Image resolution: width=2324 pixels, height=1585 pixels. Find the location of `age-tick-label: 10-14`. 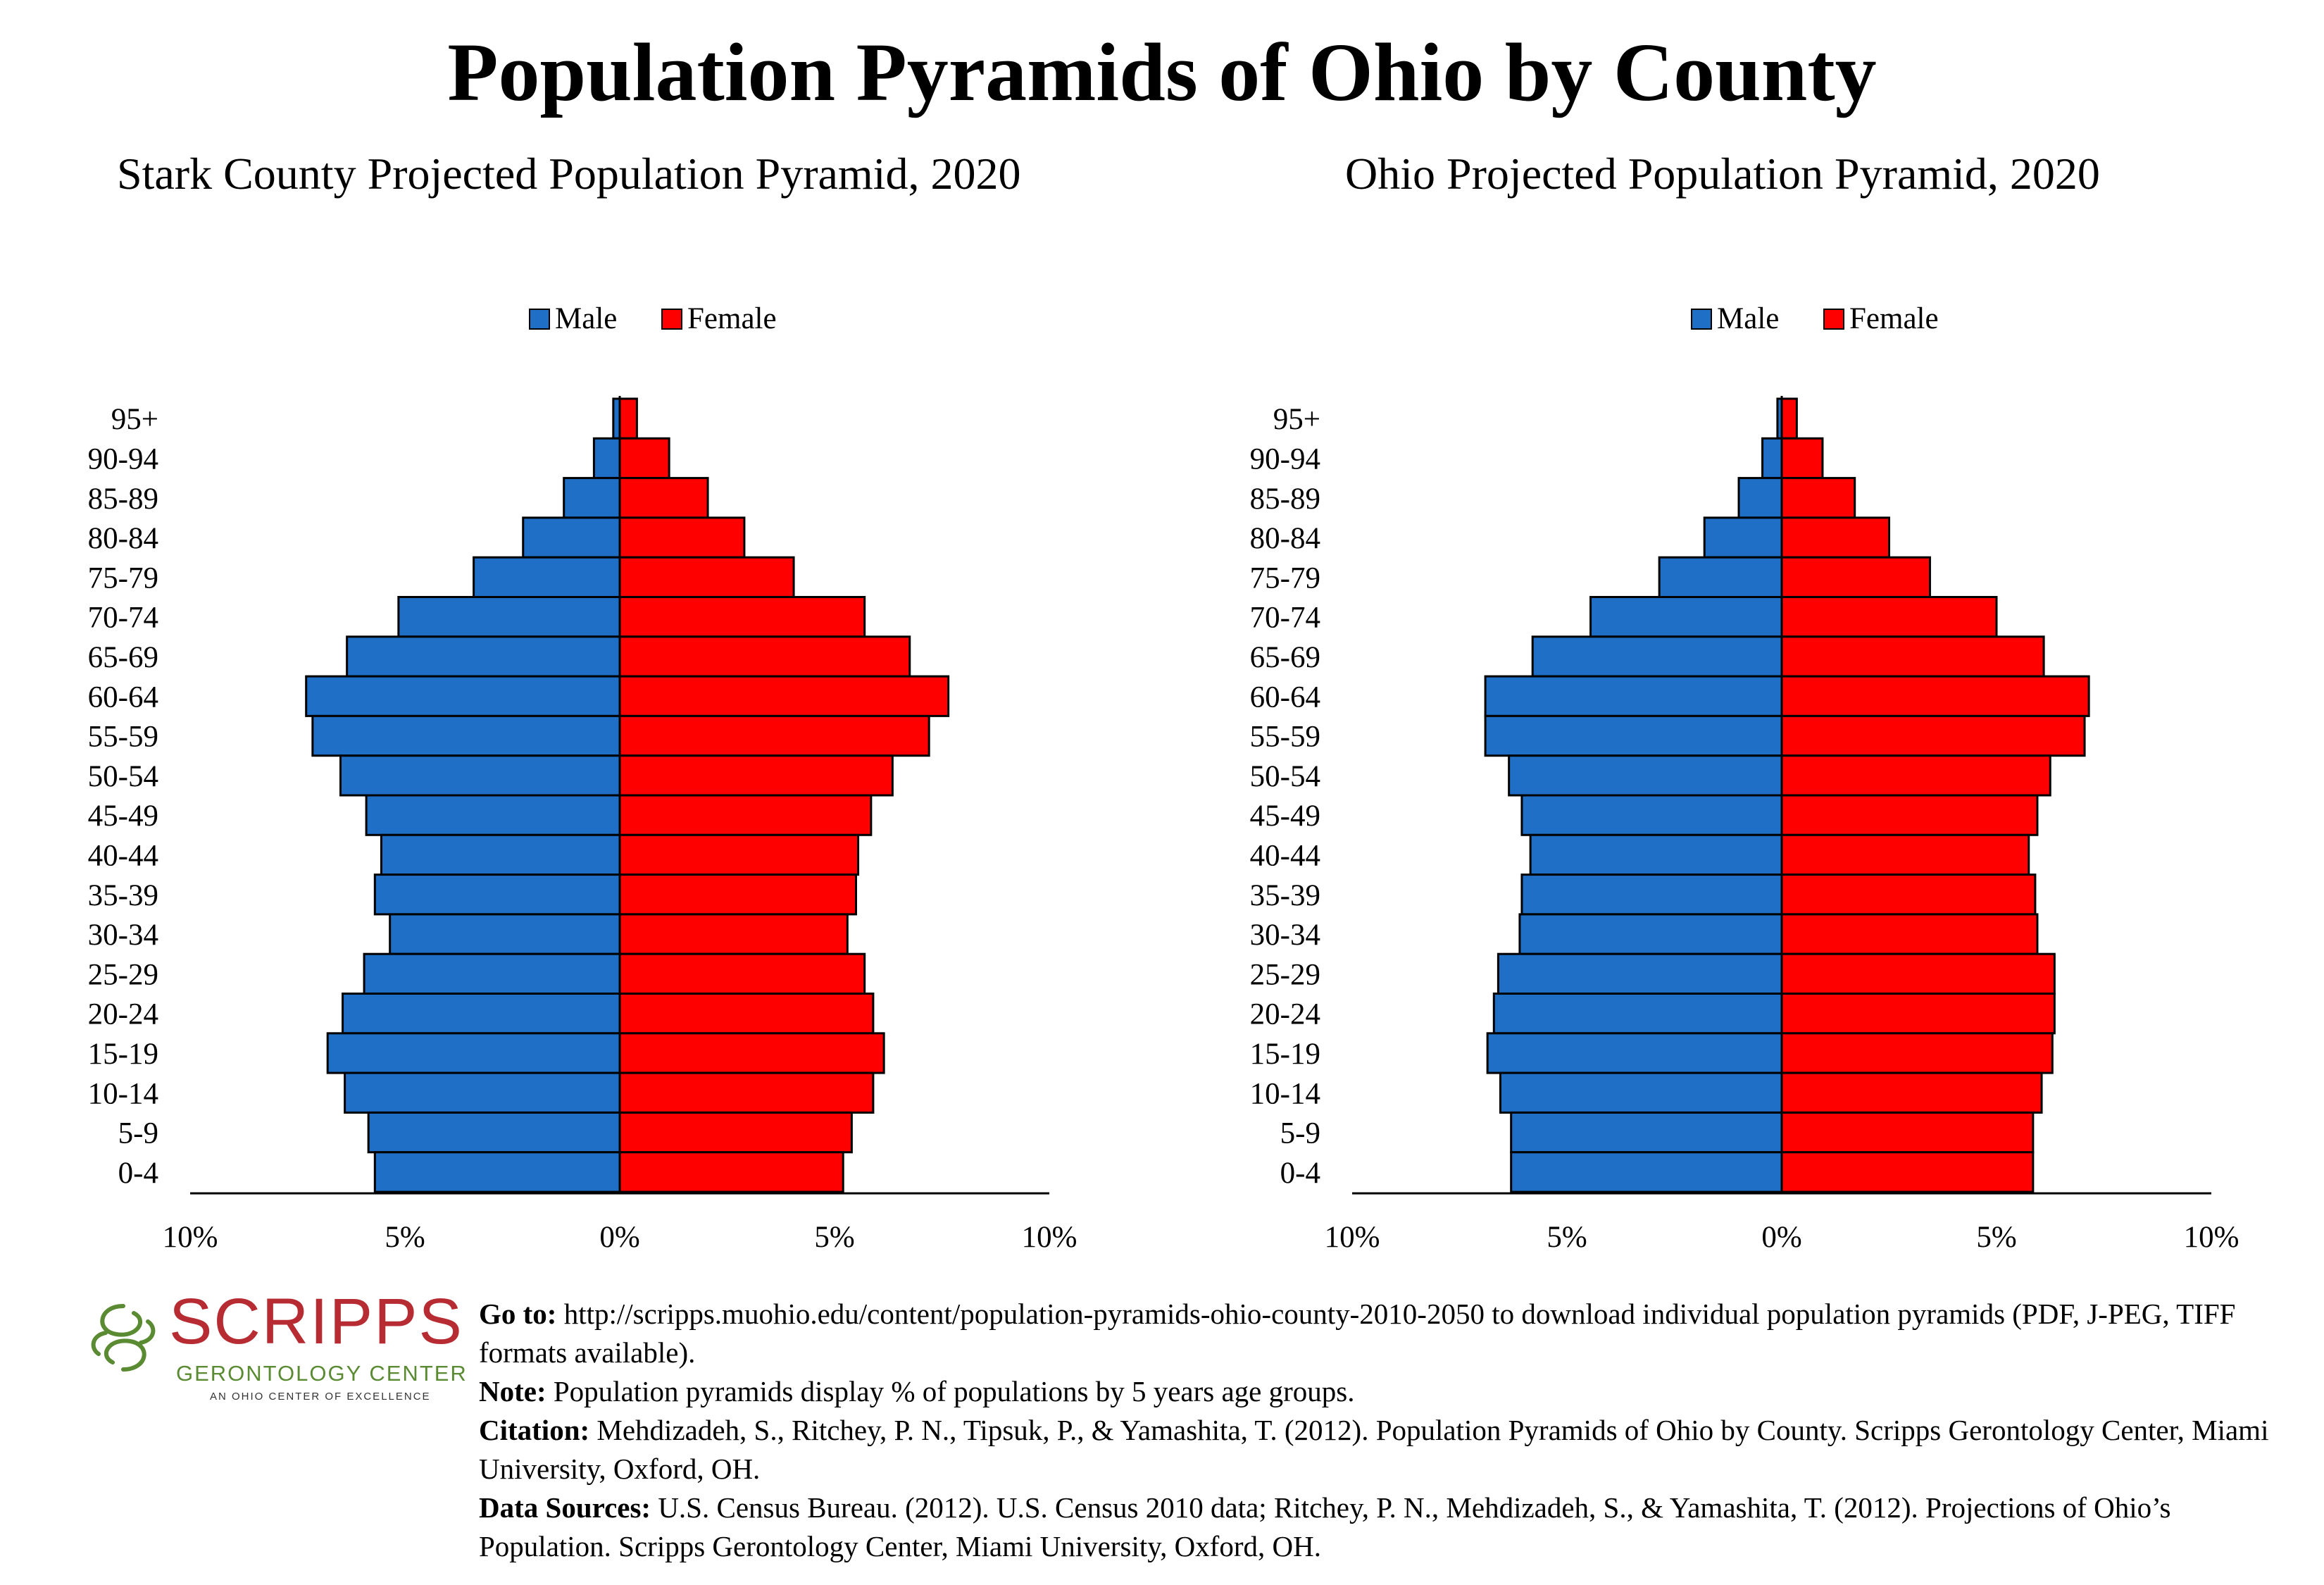

age-tick-label: 10-14 is located at coordinates (1285, 1093).